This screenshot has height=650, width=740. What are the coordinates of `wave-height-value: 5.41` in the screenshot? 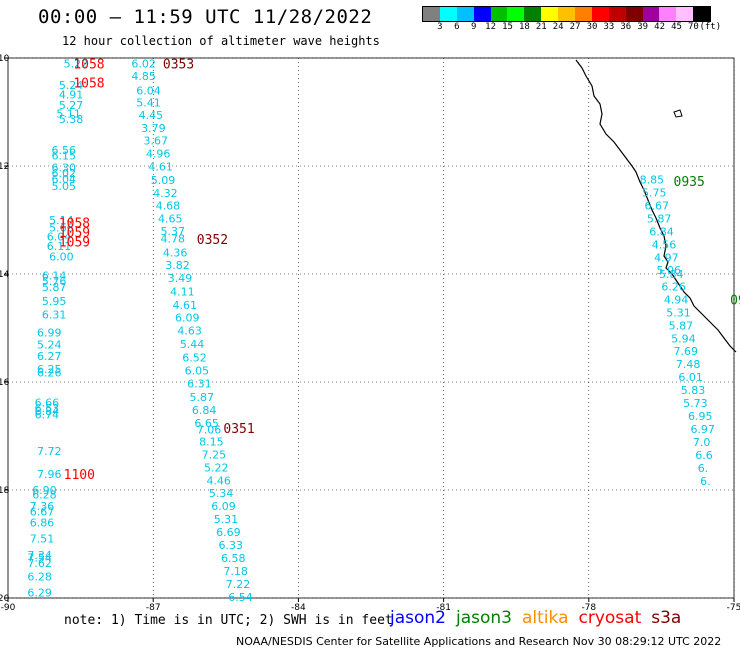 It's located at (148, 102).